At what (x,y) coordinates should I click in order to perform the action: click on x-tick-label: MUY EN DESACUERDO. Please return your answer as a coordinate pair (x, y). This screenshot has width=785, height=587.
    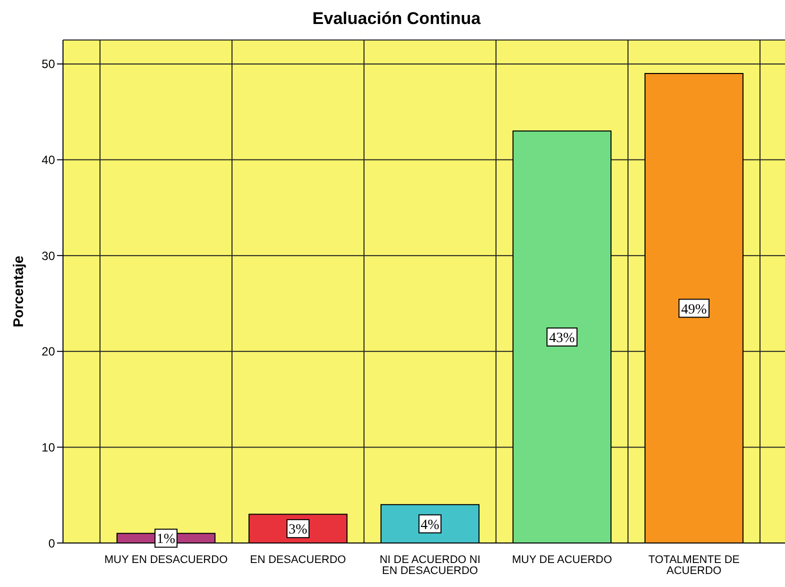
    Looking at the image, I should click on (166, 560).